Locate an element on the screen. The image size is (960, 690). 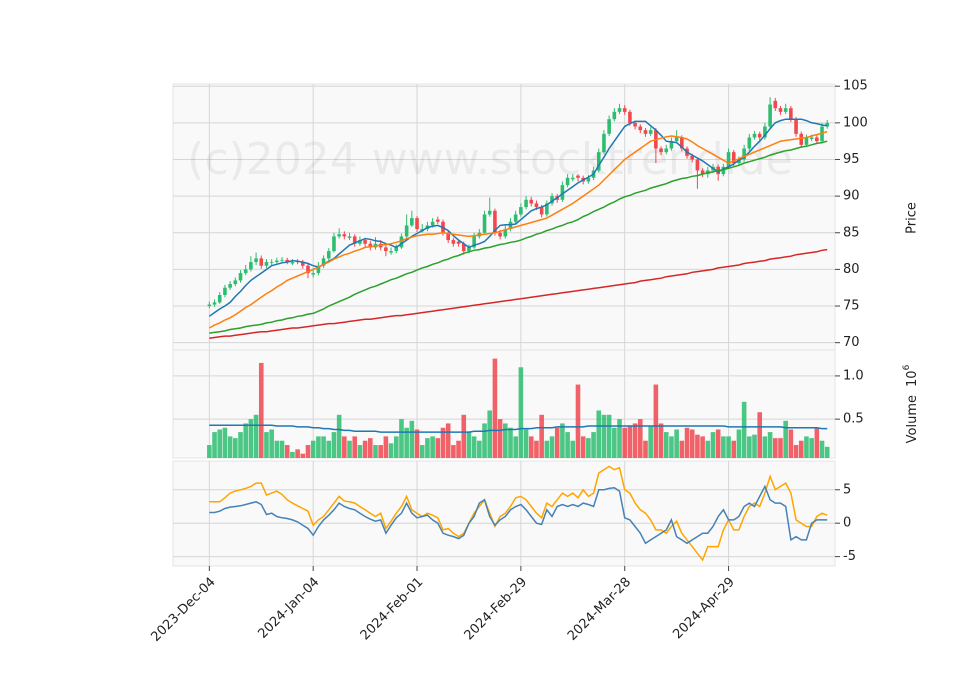
volume-label: Volume is located at coordinates (912, 419).